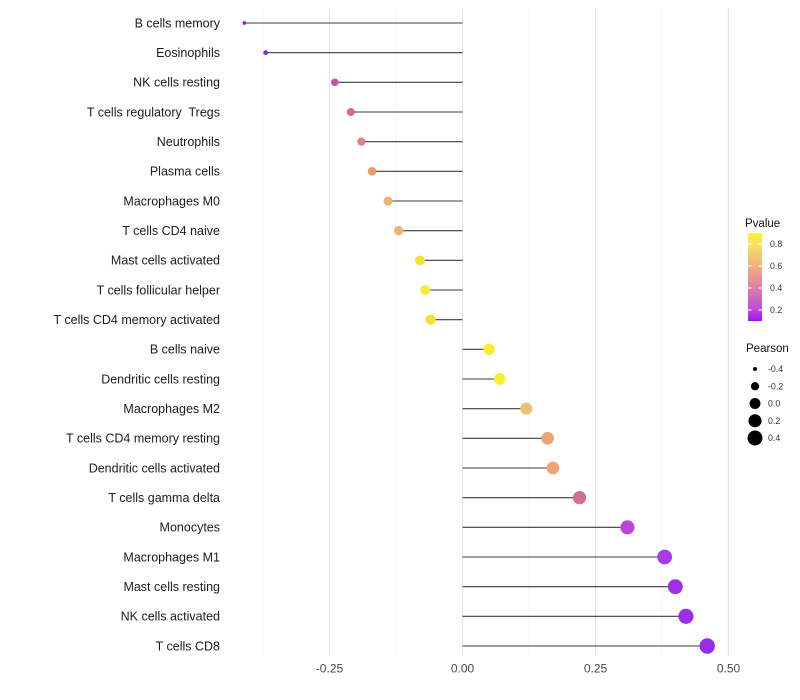 The image size is (800, 700). I want to click on category-label: Dendritic cells activated, so click(154, 468).